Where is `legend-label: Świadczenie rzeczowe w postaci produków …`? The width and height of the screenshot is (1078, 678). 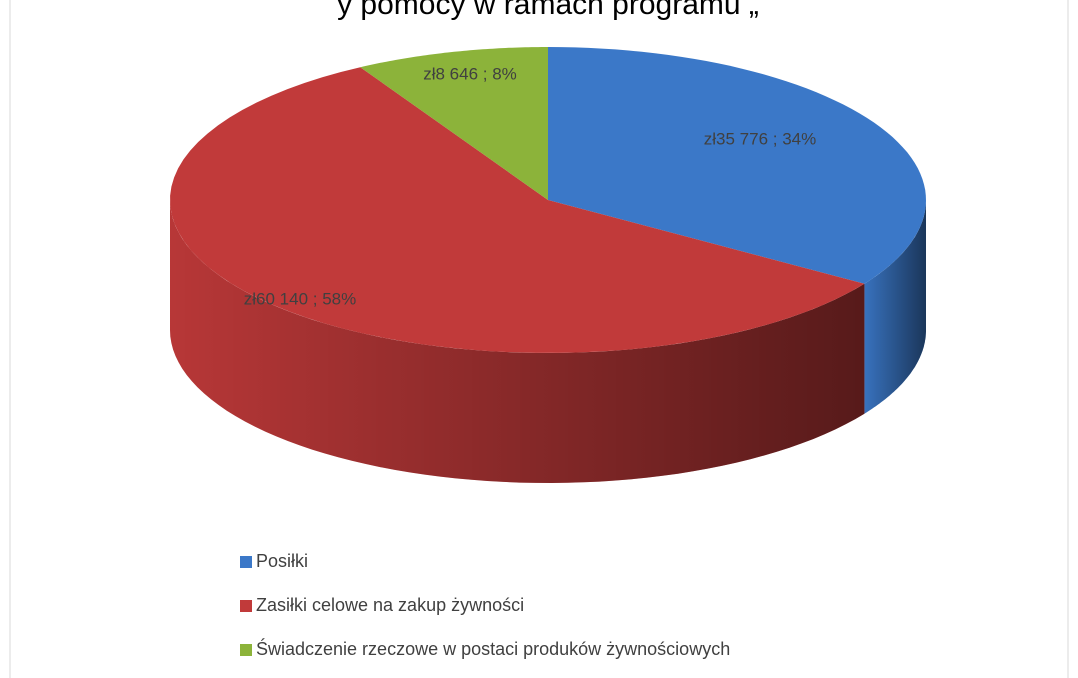 legend-label: Świadczenie rzeczowe w postaci produków … is located at coordinates (493, 648).